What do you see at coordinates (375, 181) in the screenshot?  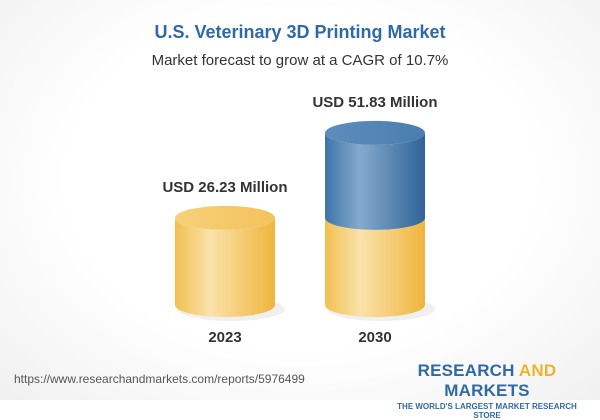 I see `bar-growth-segment-2030` at bounding box center [375, 181].